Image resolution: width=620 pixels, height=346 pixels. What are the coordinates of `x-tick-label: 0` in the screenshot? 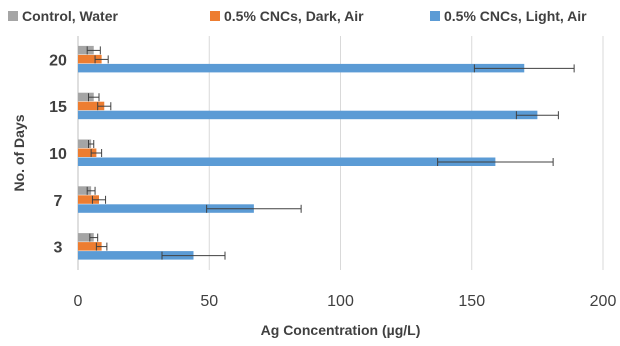 It's located at (78, 301).